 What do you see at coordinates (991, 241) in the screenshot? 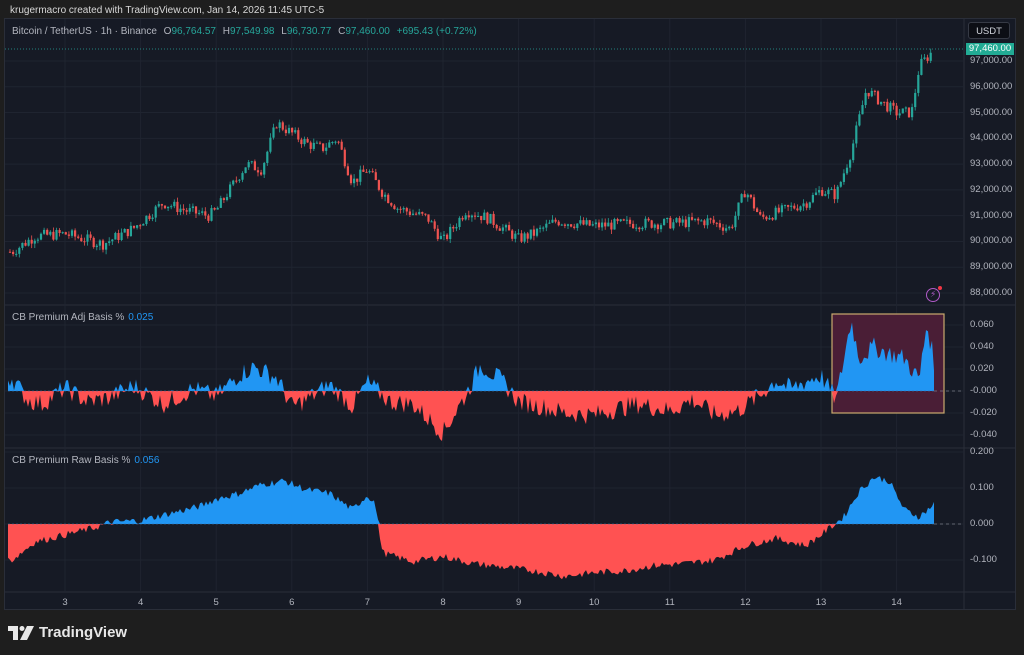
I see `price-tick: 90,000.00` at bounding box center [991, 241].